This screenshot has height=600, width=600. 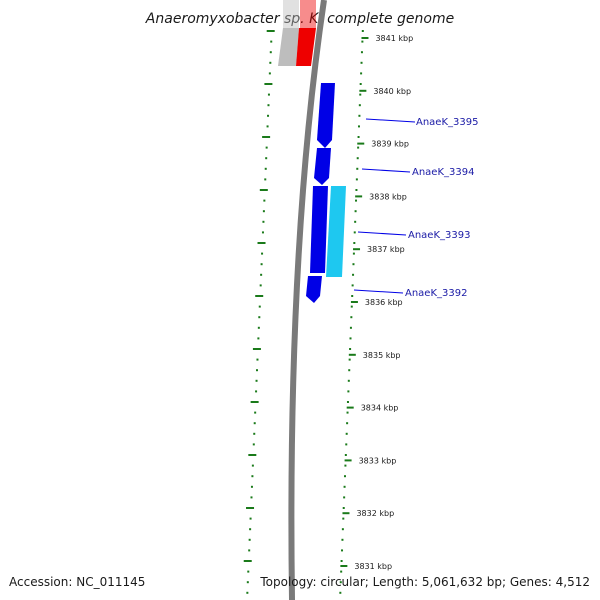 What do you see at coordinates (388, 196) in the screenshot?
I see `tick-label: 3838 kbp` at bounding box center [388, 196].